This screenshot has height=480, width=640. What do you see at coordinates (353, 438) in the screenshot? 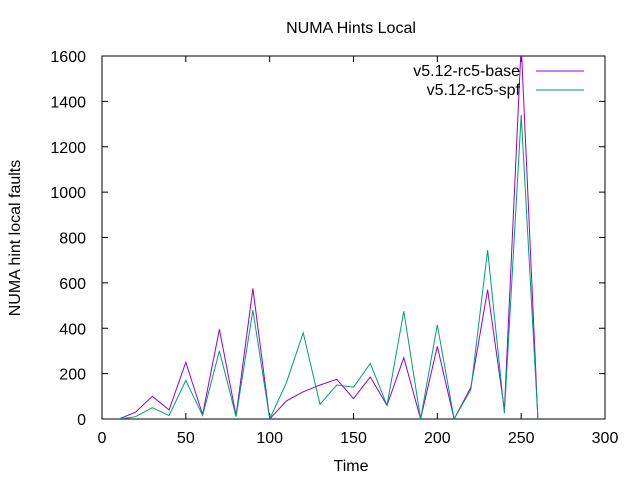
I see `x-tick-label: 150` at bounding box center [353, 438].